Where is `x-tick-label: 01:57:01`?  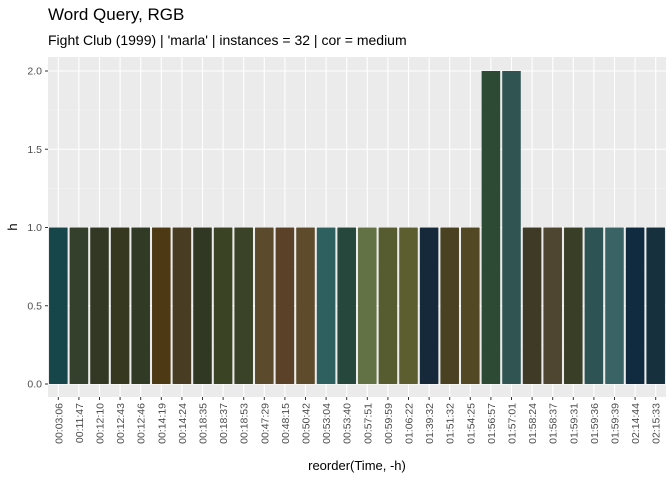 x-tick-label: 01:57:01 is located at coordinates (513, 423).